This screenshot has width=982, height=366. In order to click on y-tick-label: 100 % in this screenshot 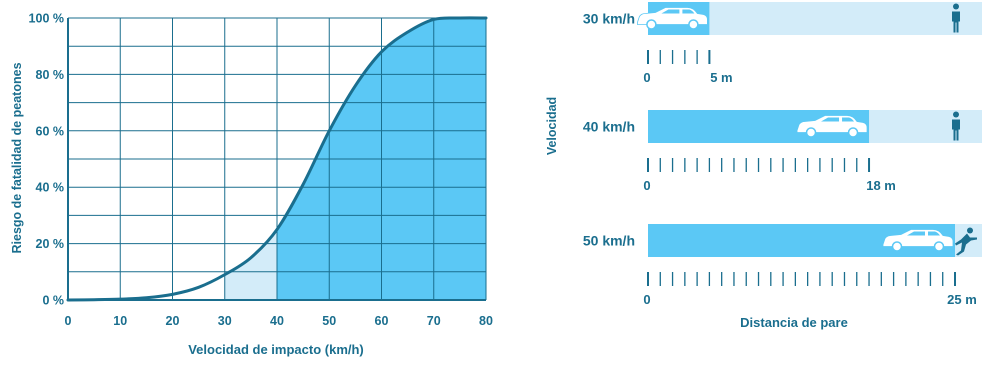, I will do `click(46, 19)`.